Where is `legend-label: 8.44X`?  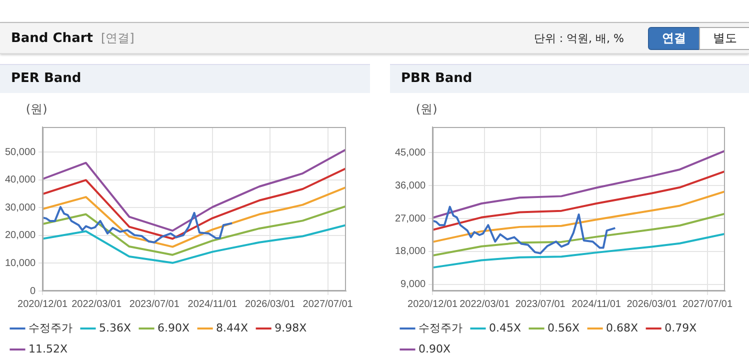 legend-label: 8.44X is located at coordinates (232, 327).